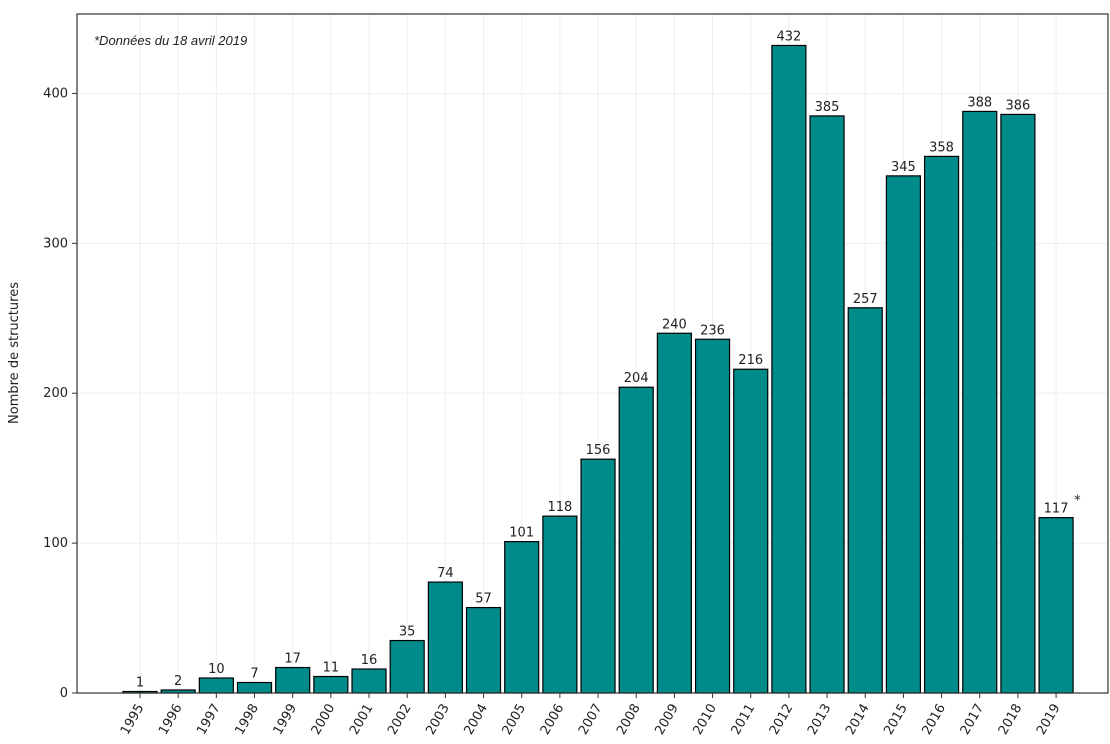 The height and width of the screenshot is (744, 1110). I want to click on value-label: 204, so click(636, 378).